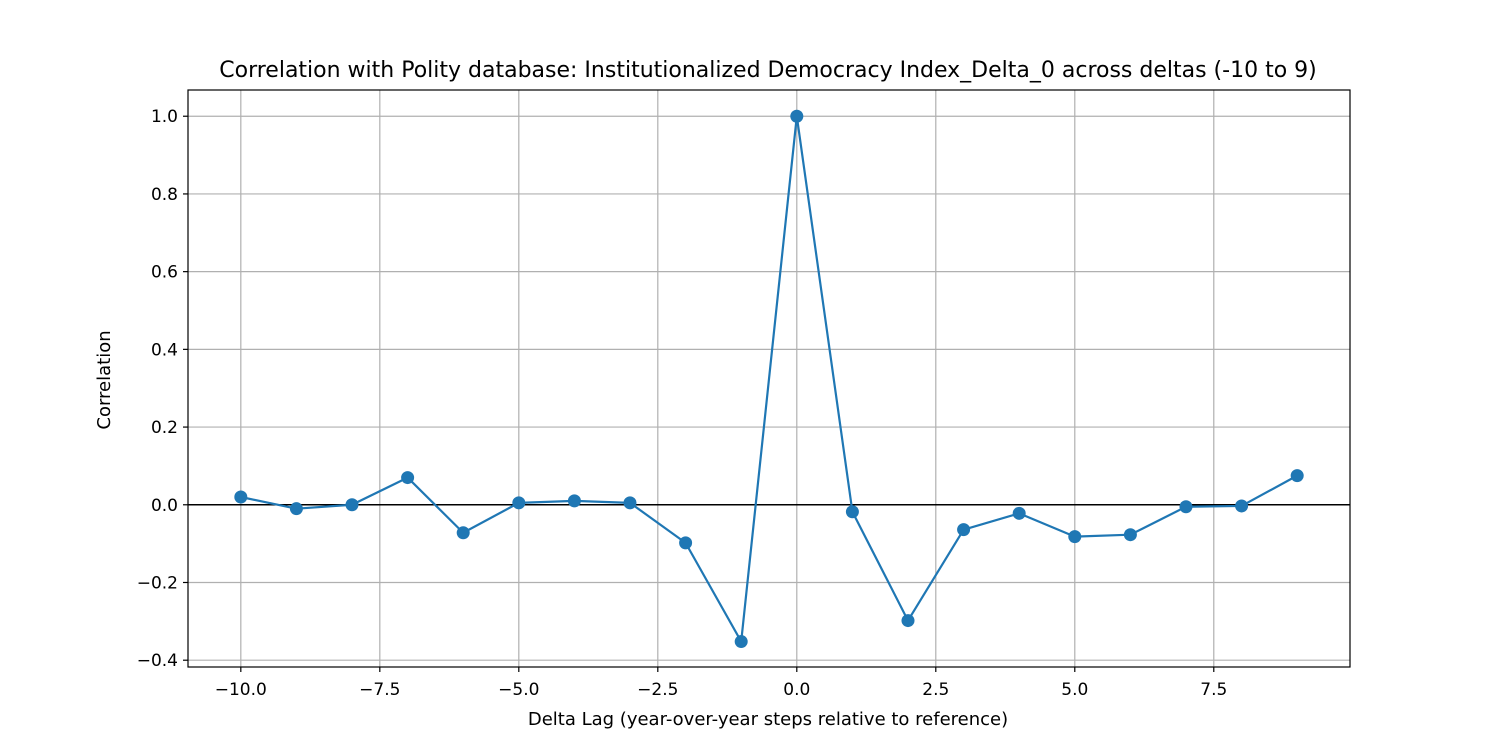 This screenshot has height=754, width=1500. What do you see at coordinates (241, 690) in the screenshot?
I see `x-tick-label: −10.0` at bounding box center [241, 690].